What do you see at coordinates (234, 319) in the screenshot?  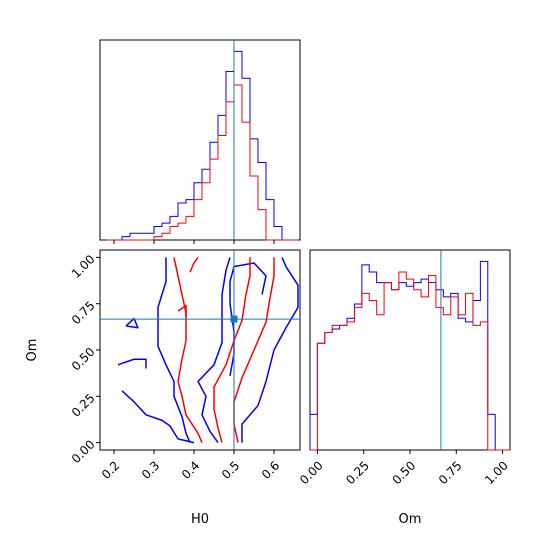 I see `joint-truth-marker` at bounding box center [234, 319].